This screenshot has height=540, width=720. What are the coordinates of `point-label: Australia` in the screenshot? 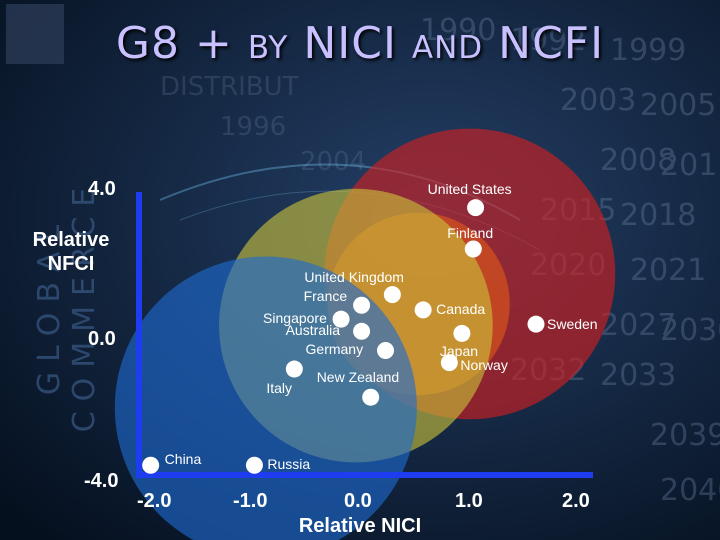 It's located at (313, 330).